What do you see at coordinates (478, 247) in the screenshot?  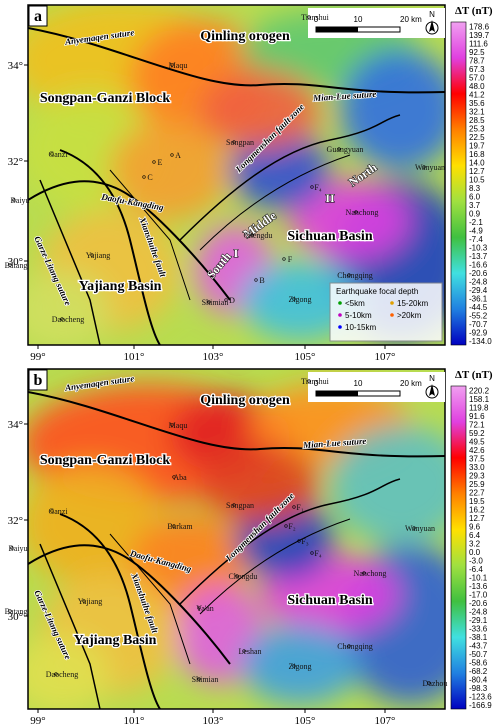 I see `colorbar-label: -10.3` at bounding box center [478, 247].